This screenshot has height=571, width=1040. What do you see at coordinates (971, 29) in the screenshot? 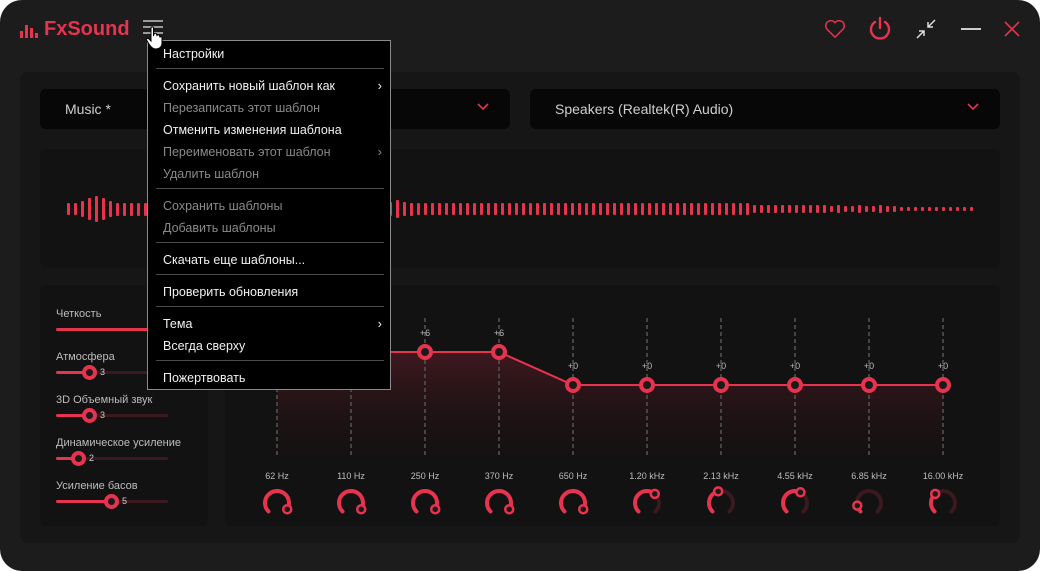
I see `minimize-icon` at bounding box center [971, 29].